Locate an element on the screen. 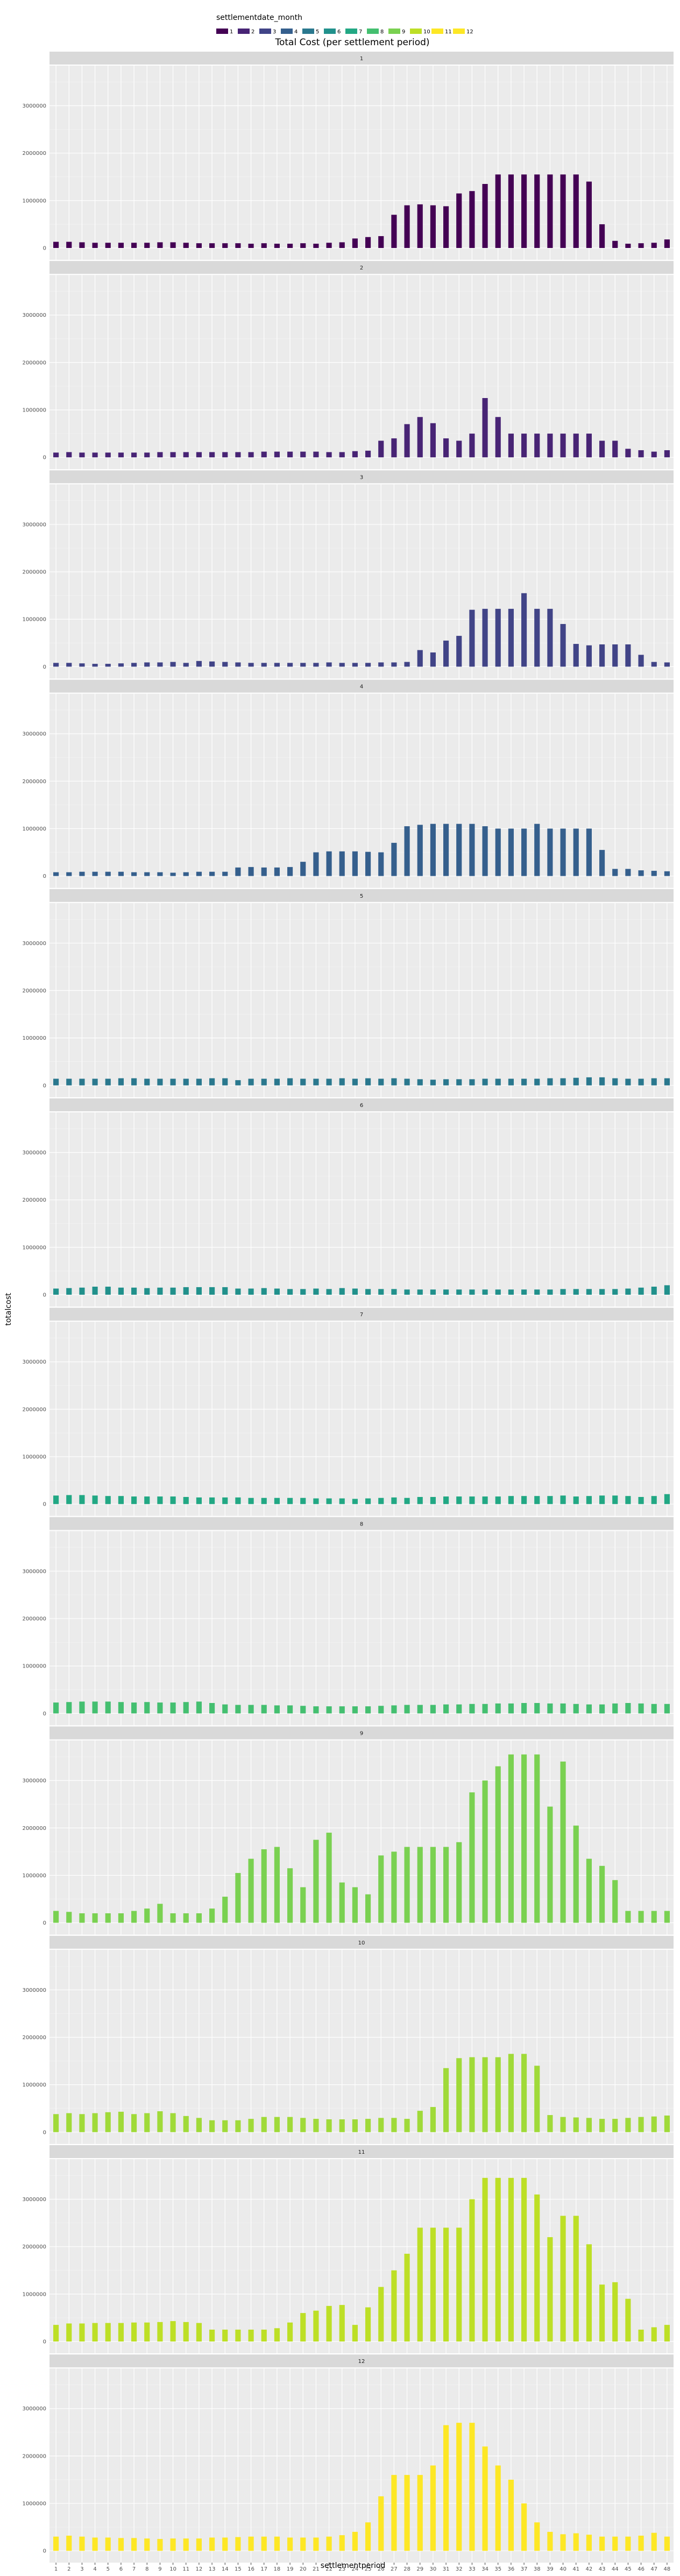  x-tick-label: 21 is located at coordinates (316, 2569).